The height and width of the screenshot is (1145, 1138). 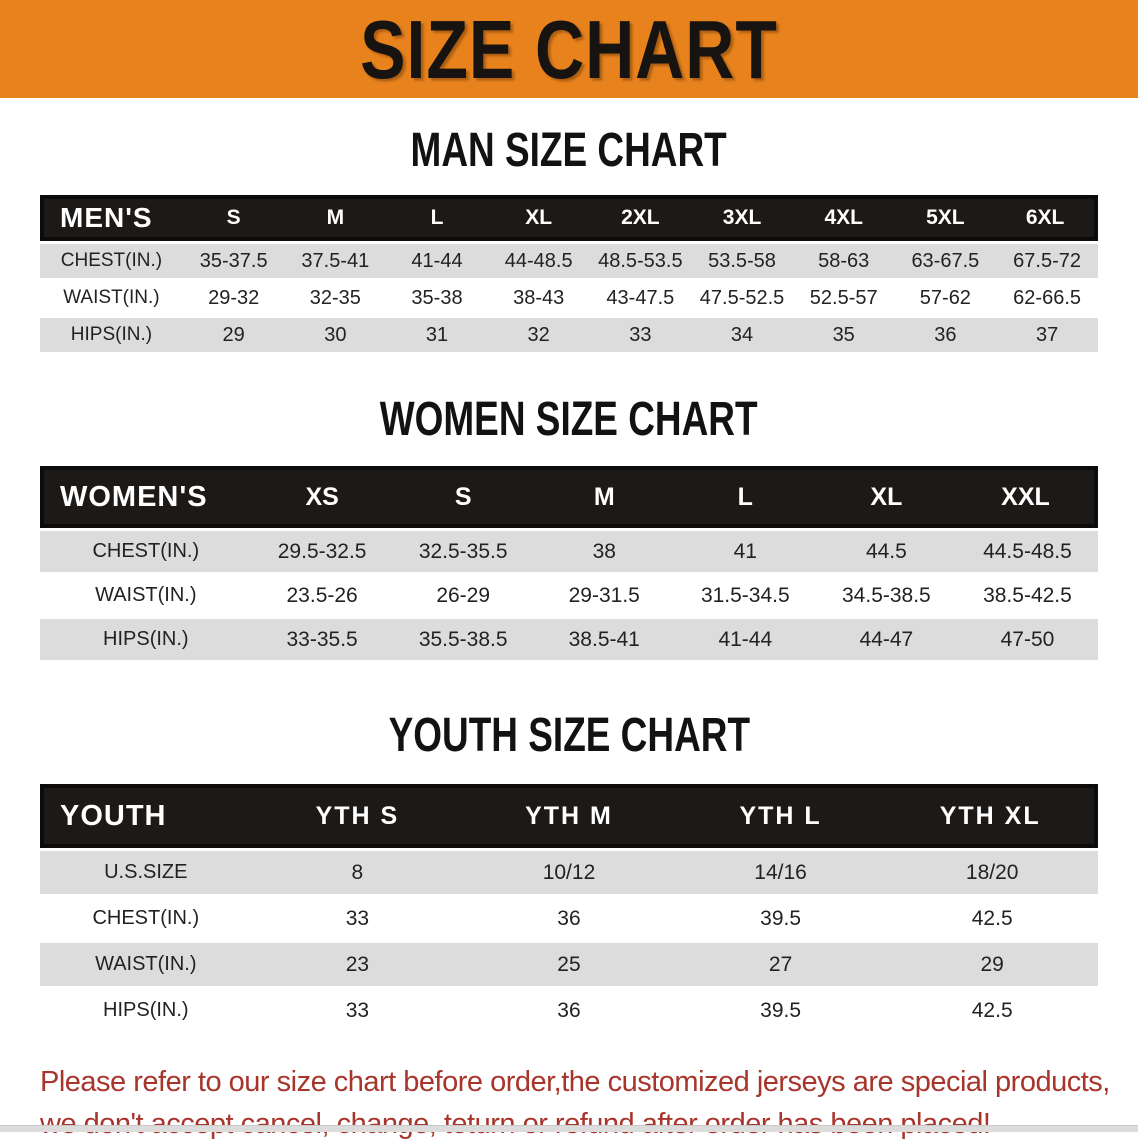 I want to click on table-row: WAIST(IN.) 23 25 27 29, so click(x=569, y=964).